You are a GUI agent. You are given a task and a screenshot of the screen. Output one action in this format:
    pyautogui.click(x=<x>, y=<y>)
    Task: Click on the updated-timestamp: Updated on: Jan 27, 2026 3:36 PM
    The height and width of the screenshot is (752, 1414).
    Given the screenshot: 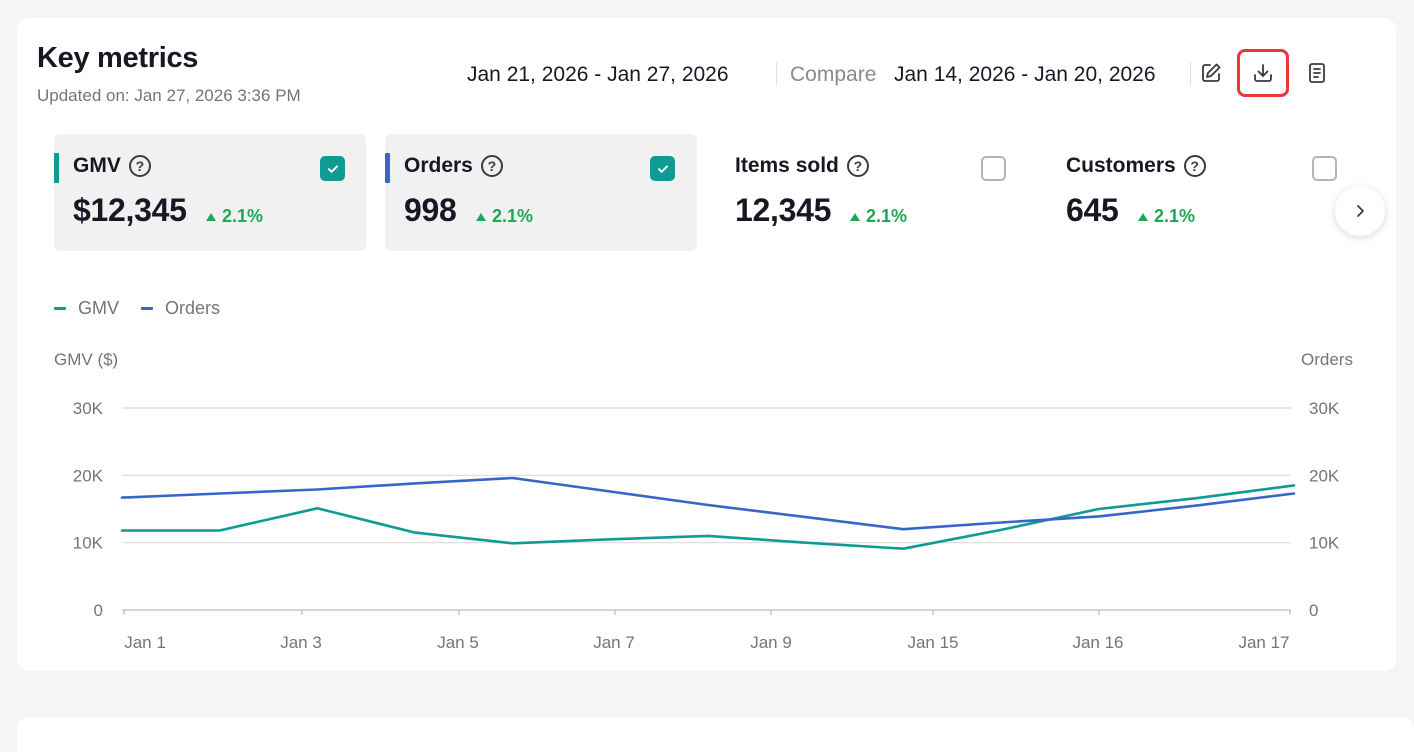 What is the action you would take?
    pyautogui.click(x=169, y=95)
    